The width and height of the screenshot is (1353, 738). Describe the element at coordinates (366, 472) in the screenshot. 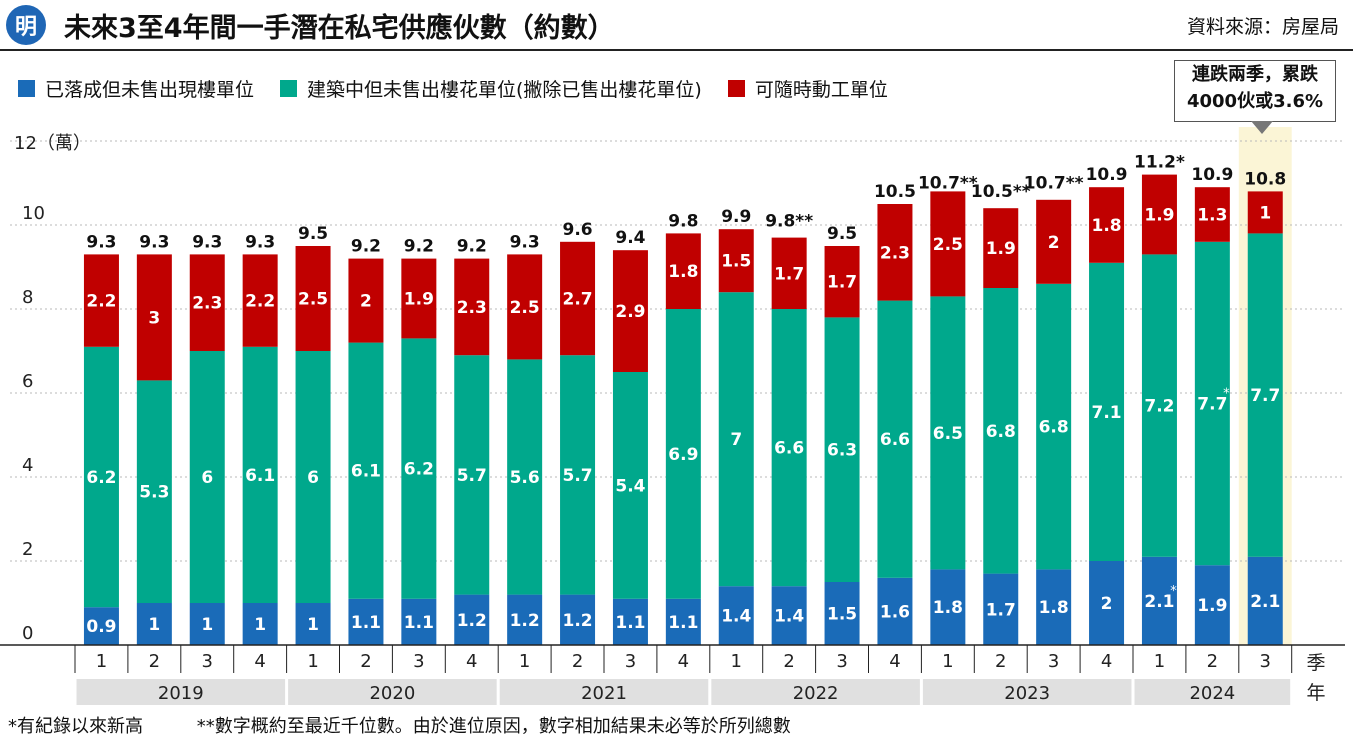

I see `segment-value-label: 6.1` at that location.